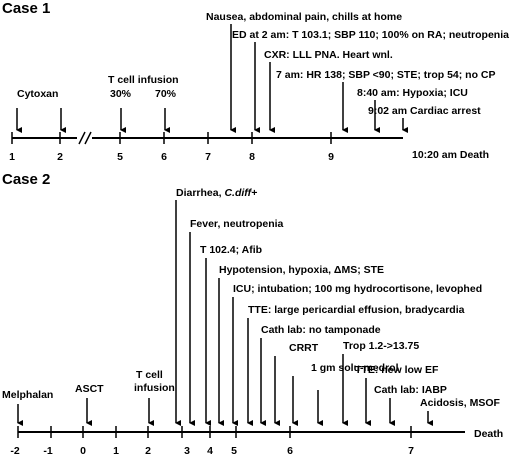 The height and width of the screenshot is (458, 520). I want to click on event-label: 9:02 am Cardiac arrest, so click(424, 111).